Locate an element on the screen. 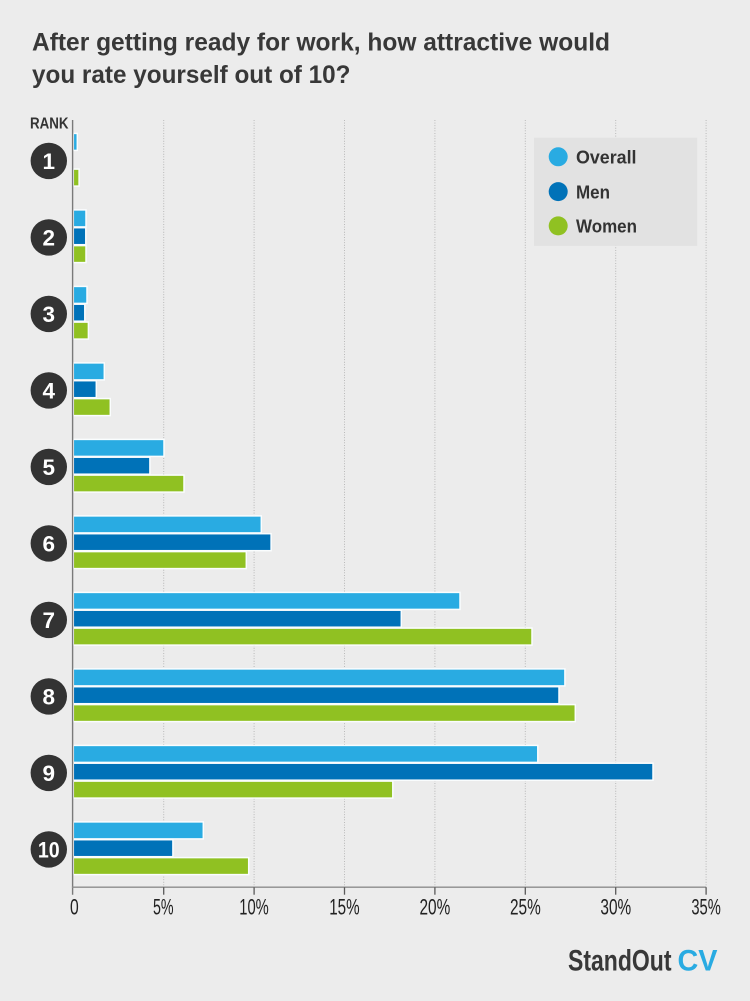 This screenshot has width=750, height=1001. svg-text: 25% is located at coordinates (525, 907).